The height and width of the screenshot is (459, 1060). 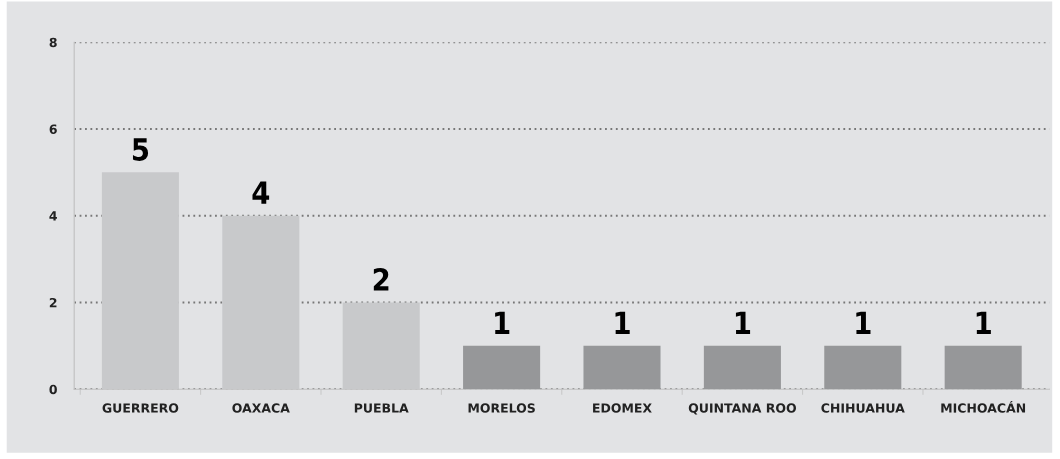 I want to click on x-tick-label: PUEBLA, so click(x=381, y=408).